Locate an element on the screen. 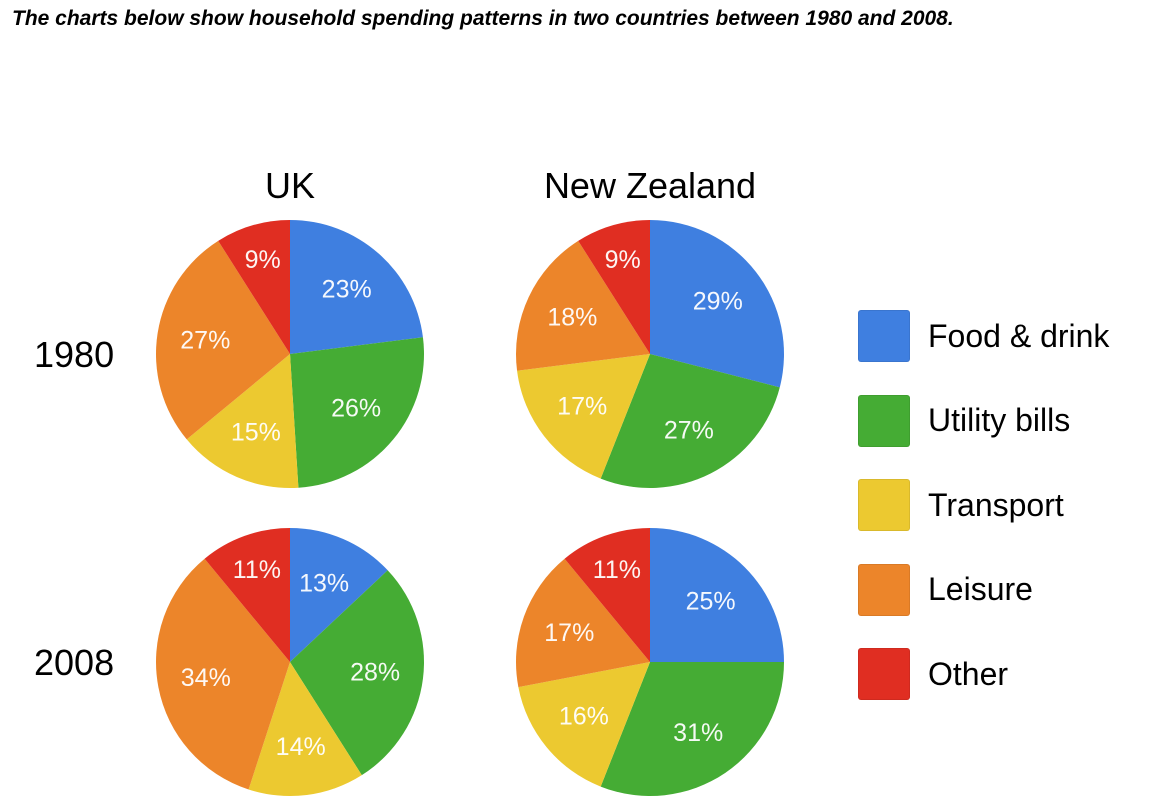  legend-swatch-utility-bills is located at coordinates (884, 420).